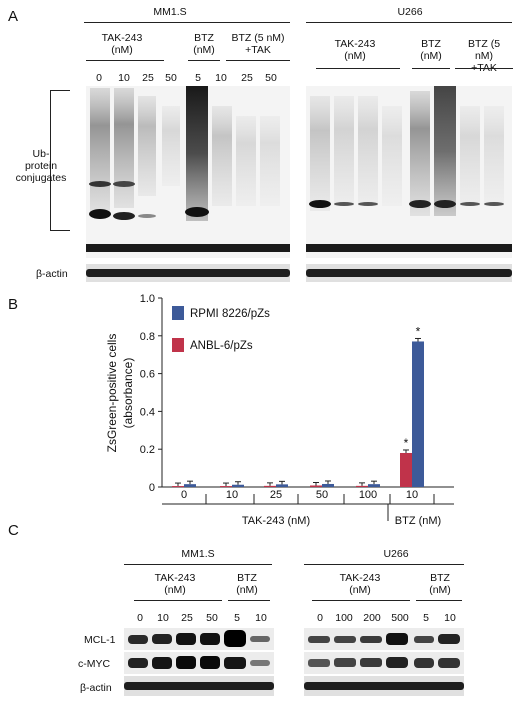 The image size is (520, 706). Describe the element at coordinates (440, 584) in the screenshot. I see `btz-label-u266-c: BTZ (nM)` at that location.